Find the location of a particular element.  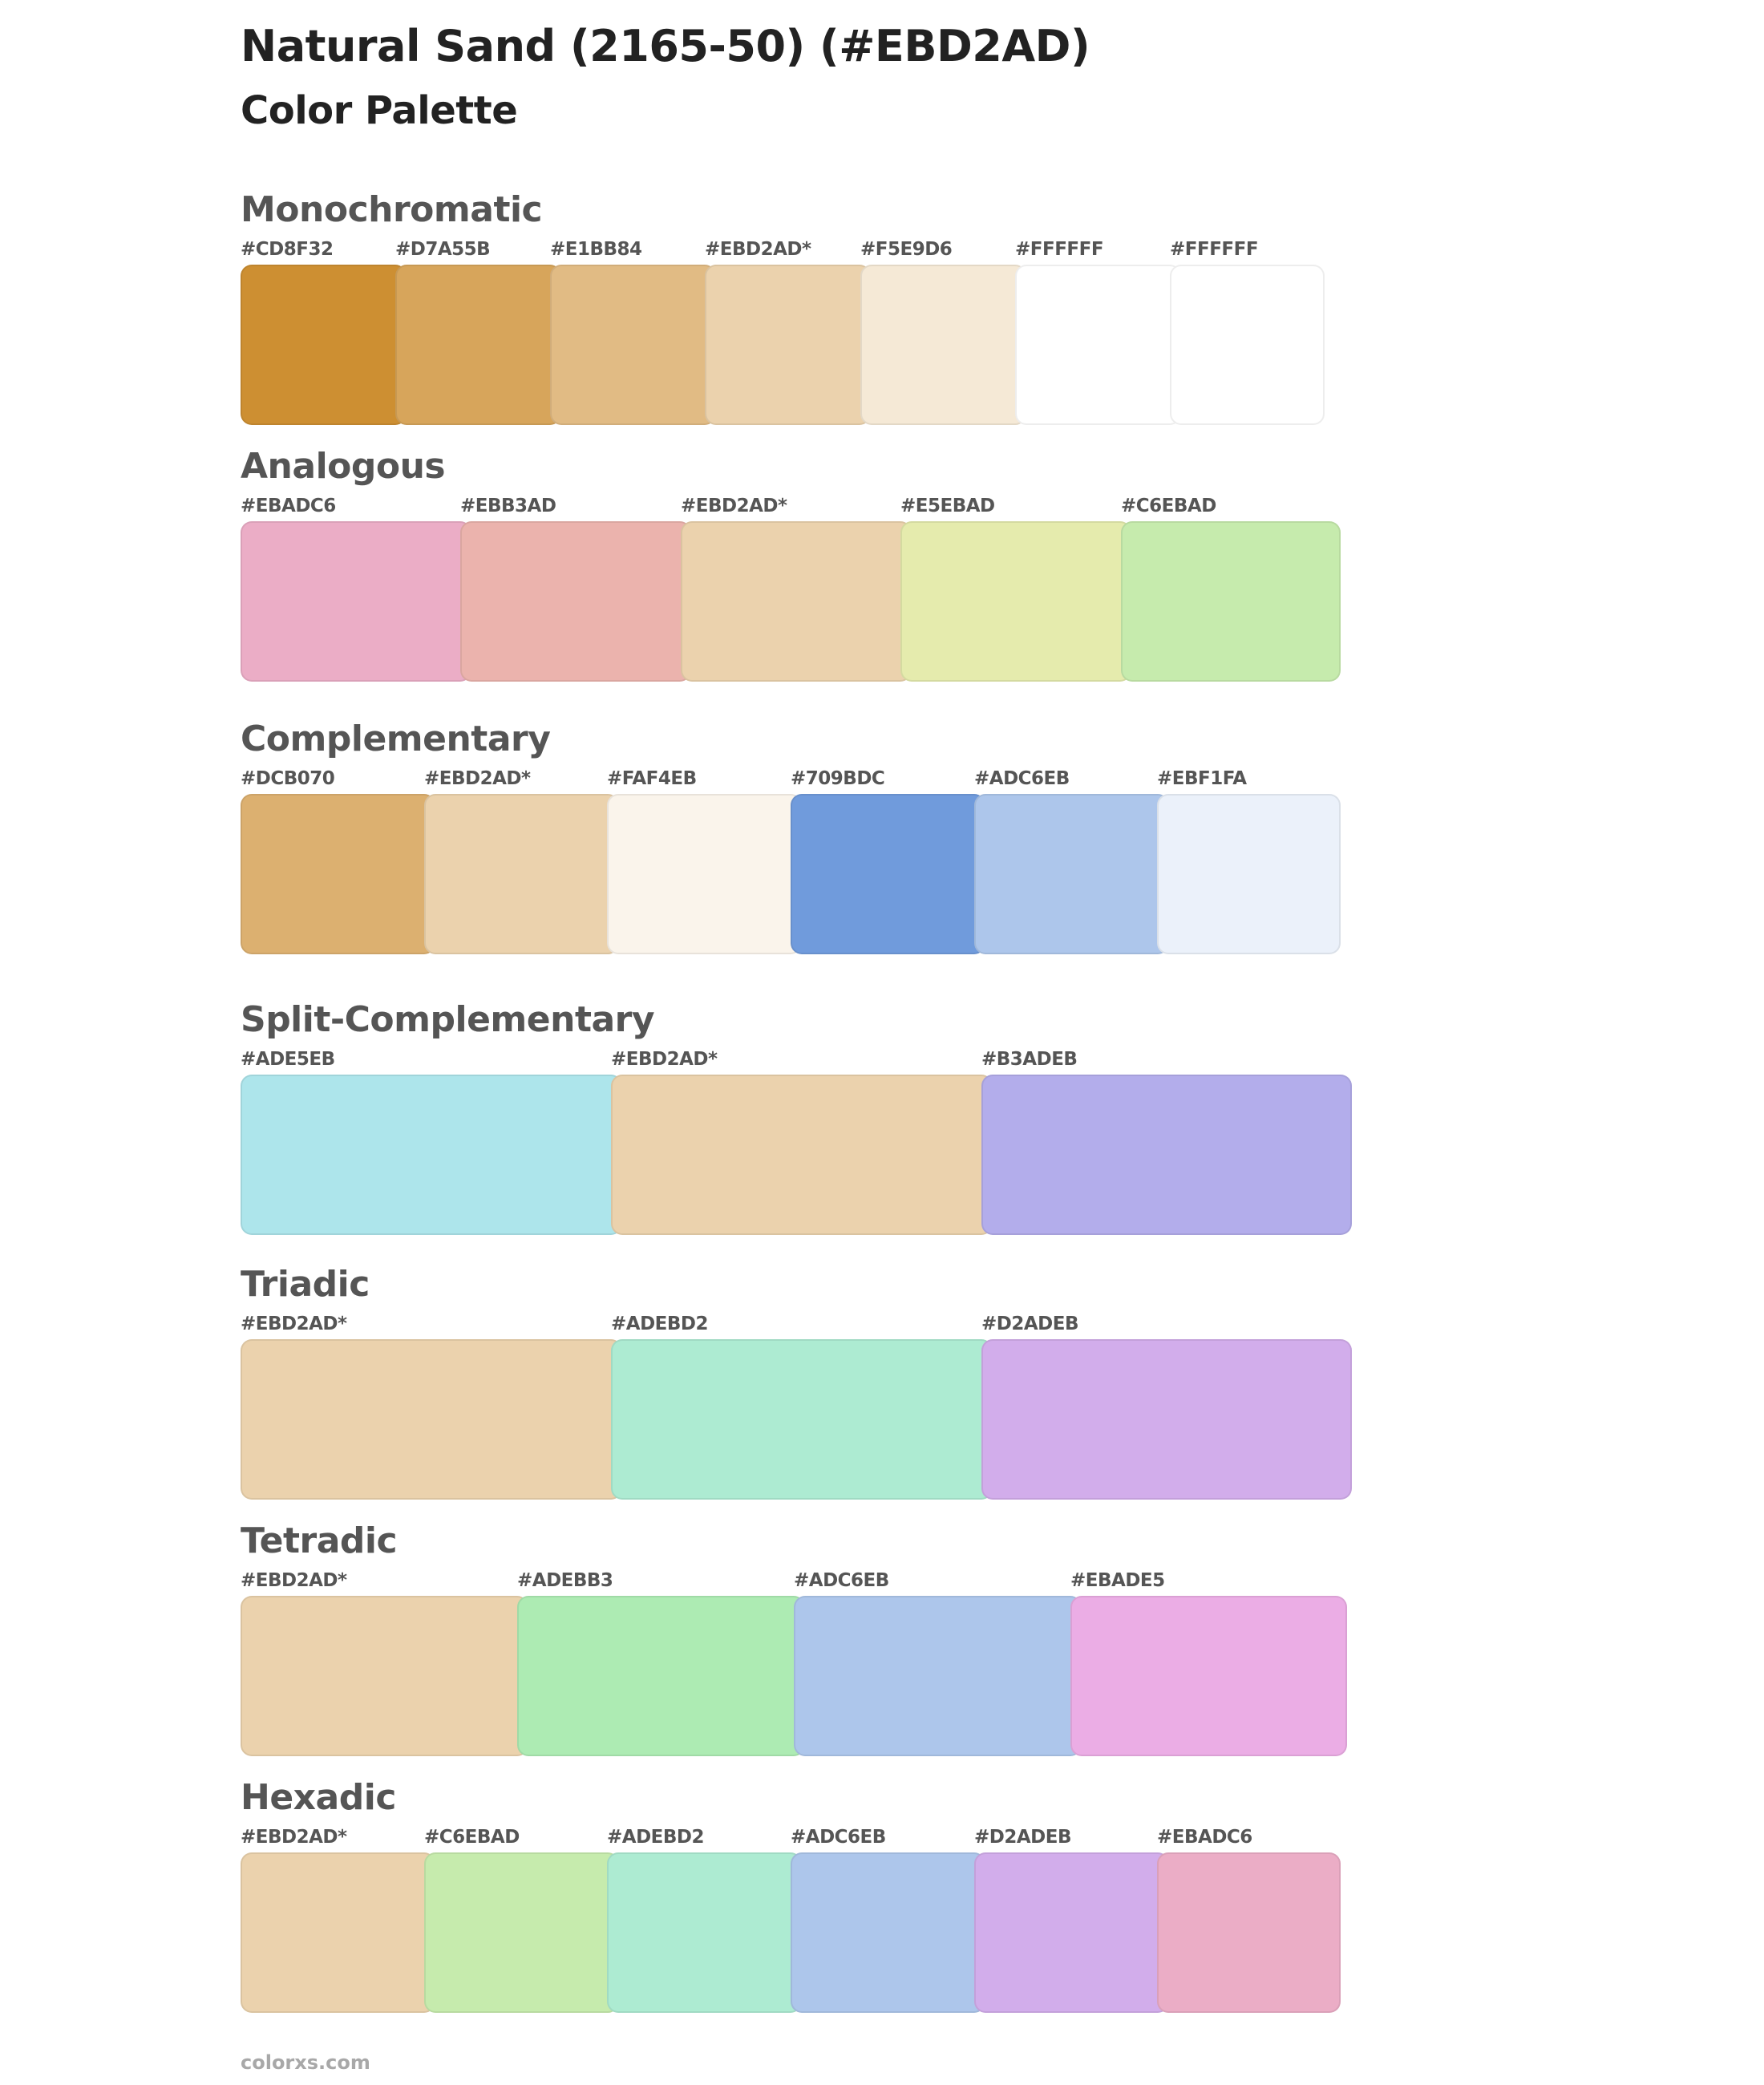

swatch-hex-label: #E1BB84 is located at coordinates (596, 250).